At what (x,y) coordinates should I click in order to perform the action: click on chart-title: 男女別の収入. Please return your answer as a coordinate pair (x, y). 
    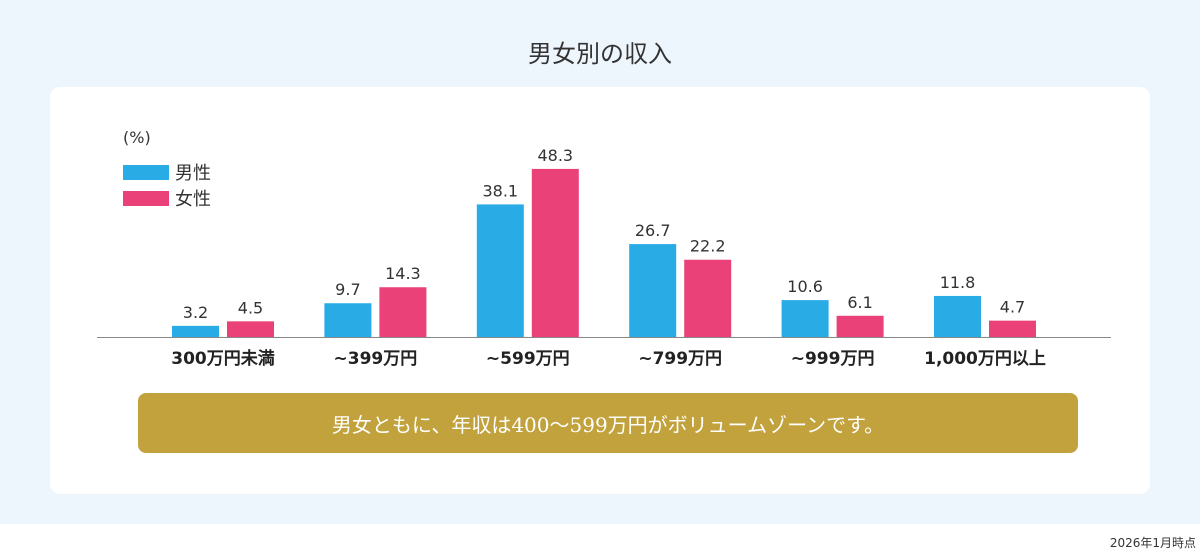
    Looking at the image, I should click on (600, 54).